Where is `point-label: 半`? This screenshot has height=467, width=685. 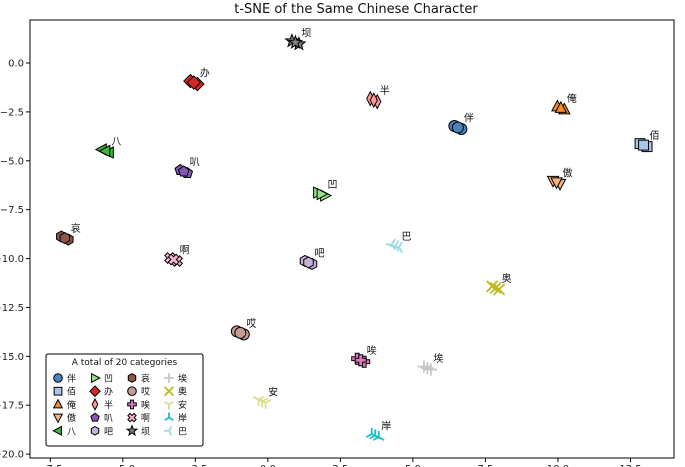
point-label: 半 is located at coordinates (385, 90).